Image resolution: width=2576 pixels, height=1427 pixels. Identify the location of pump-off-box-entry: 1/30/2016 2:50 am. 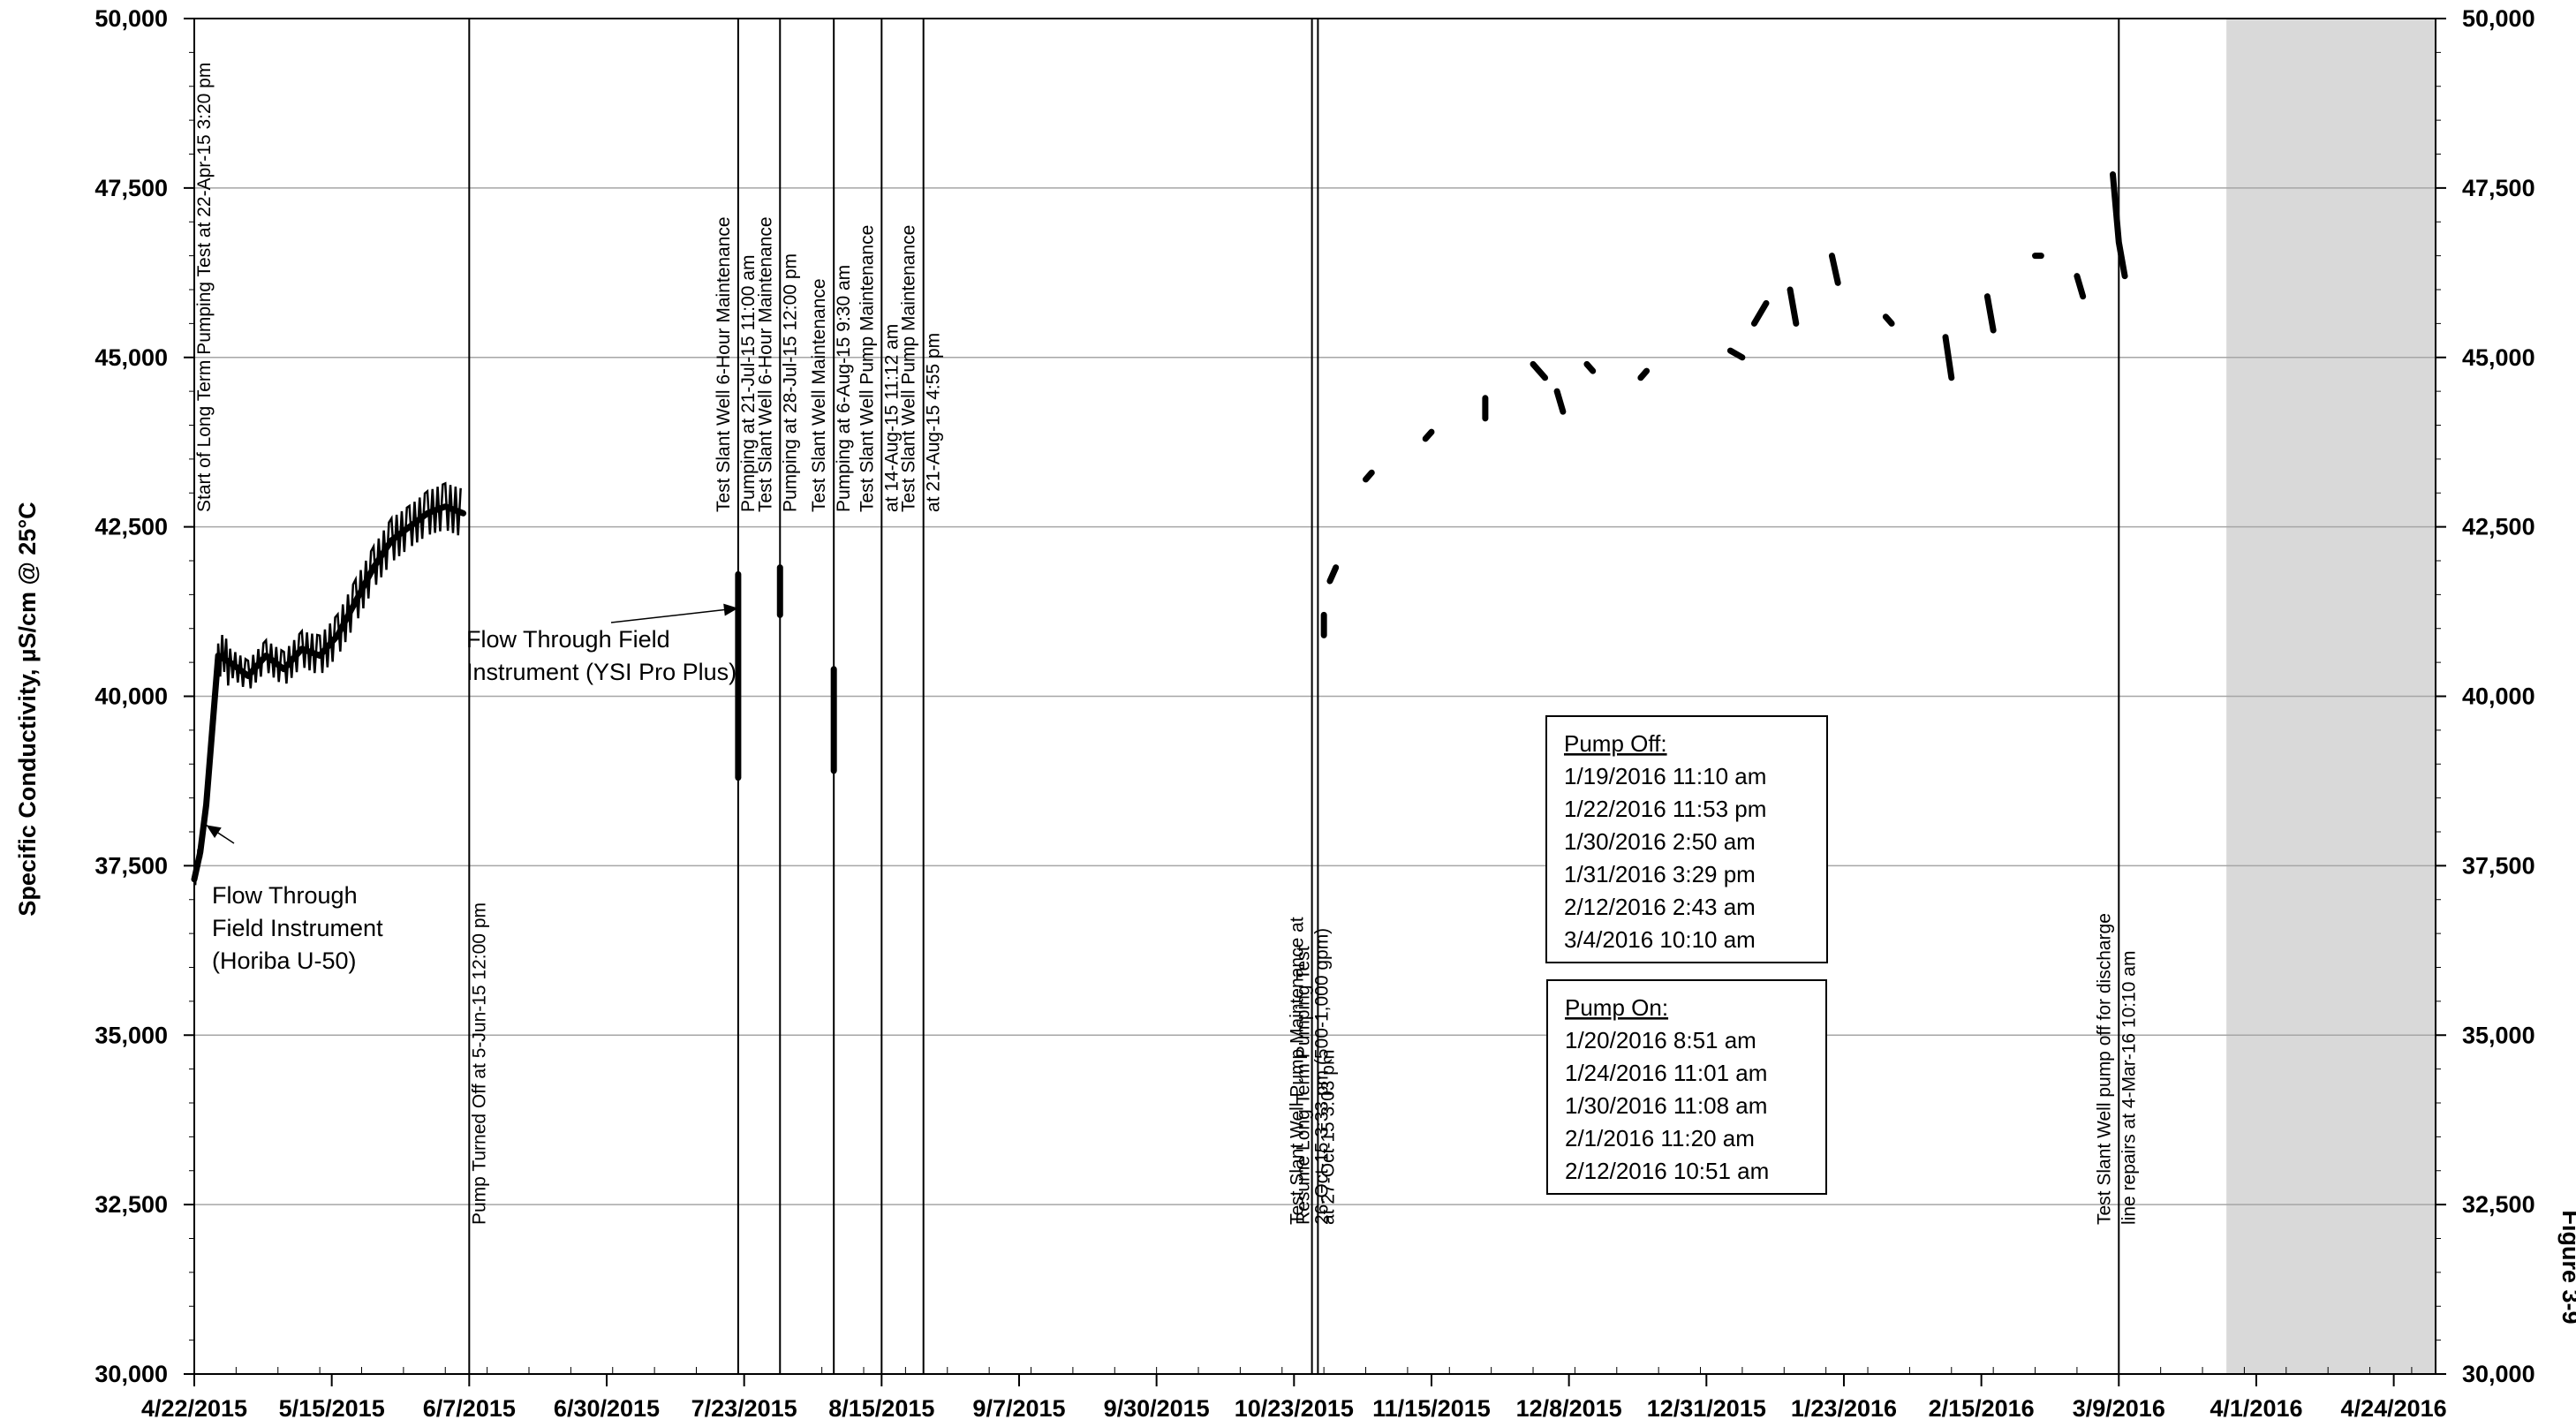
(1660, 841).